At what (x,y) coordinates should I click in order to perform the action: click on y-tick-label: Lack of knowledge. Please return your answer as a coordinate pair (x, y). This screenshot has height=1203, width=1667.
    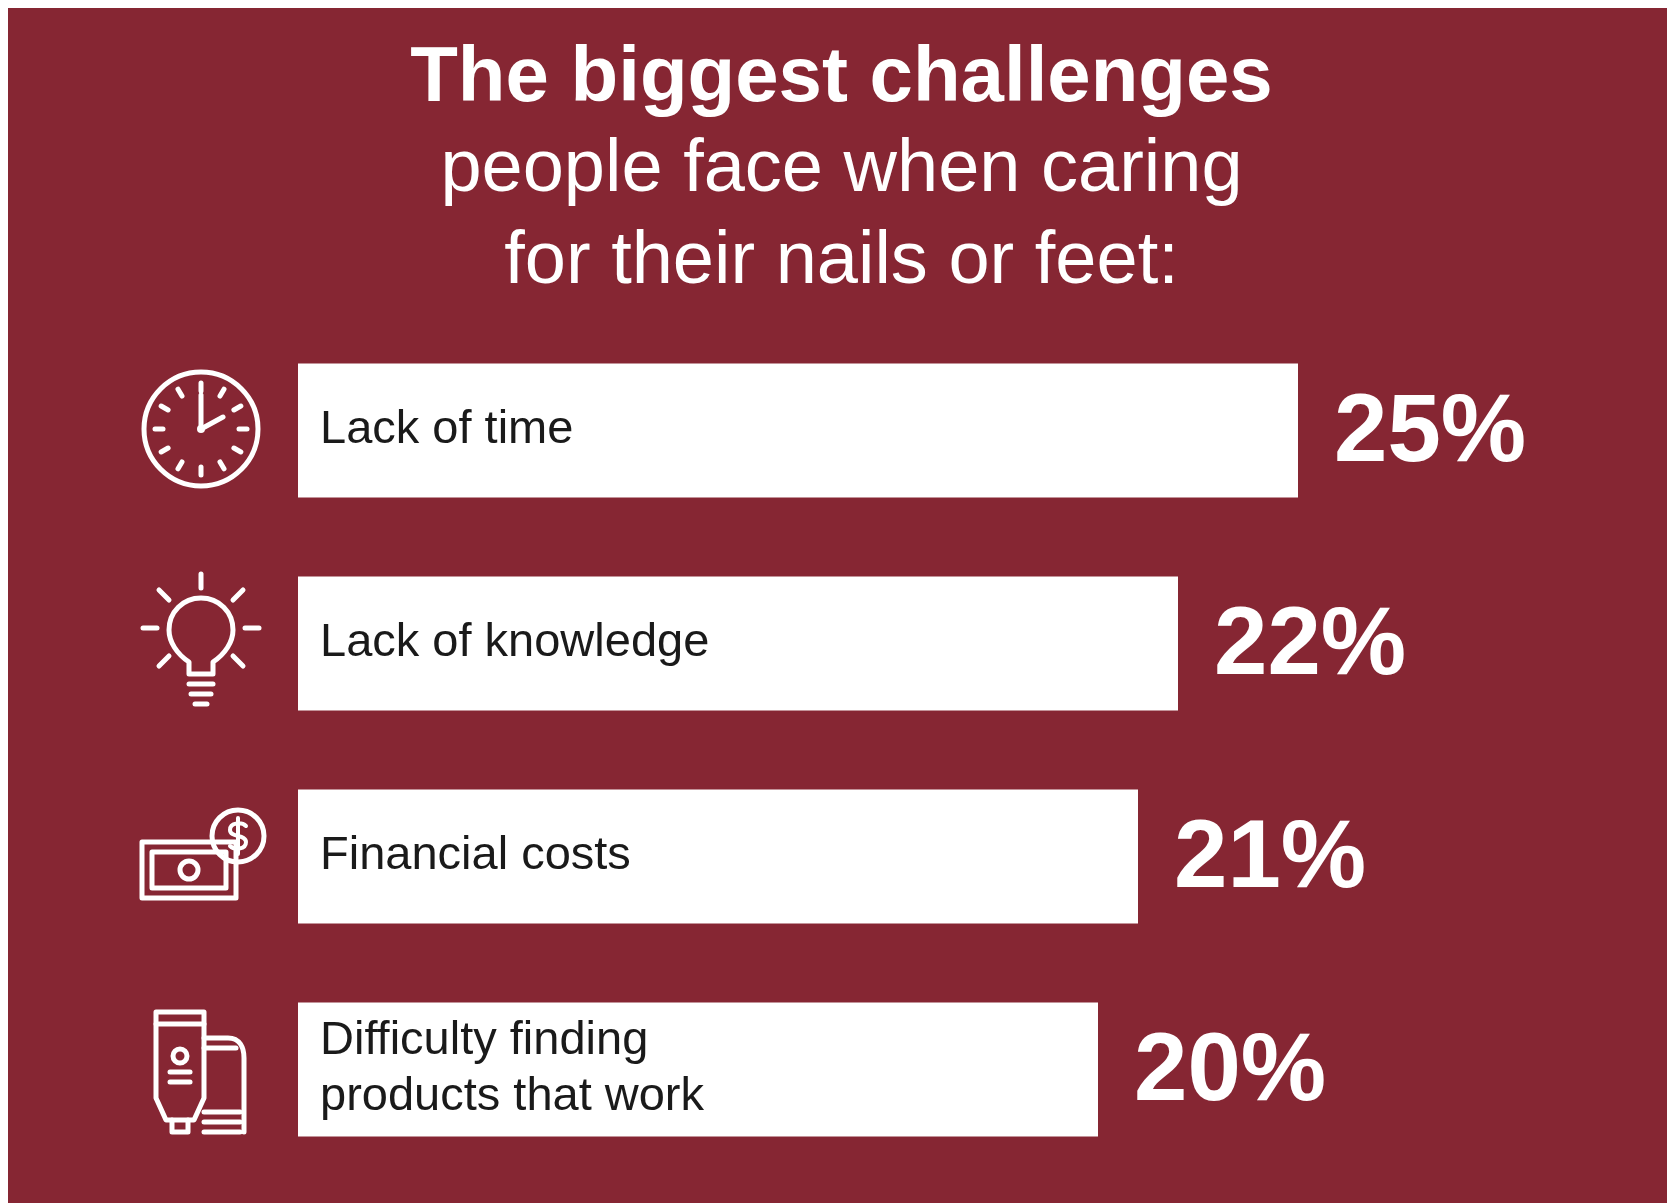
    Looking at the image, I should click on (515, 640).